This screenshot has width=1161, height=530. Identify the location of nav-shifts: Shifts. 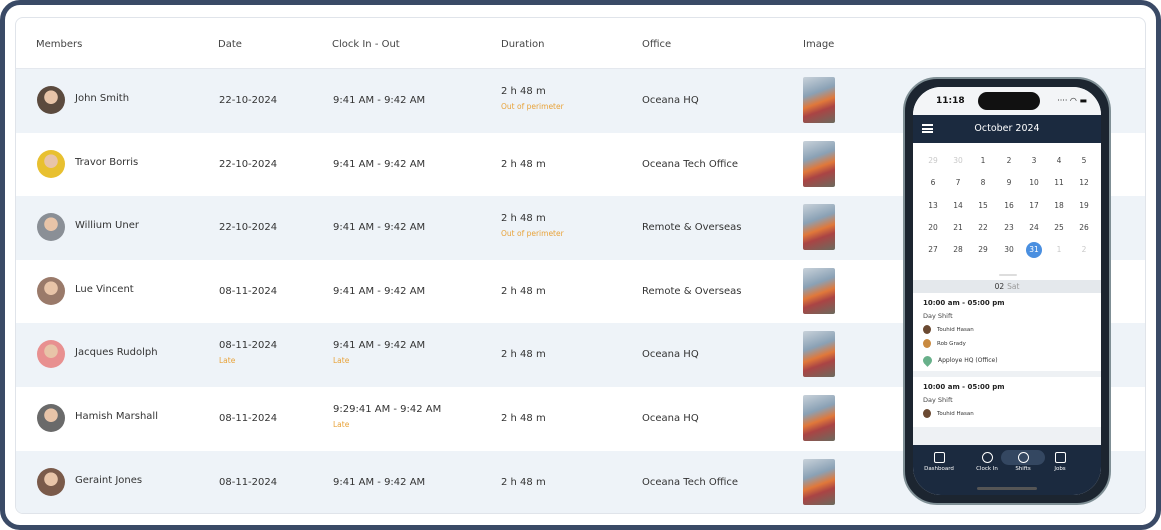
(1023, 461).